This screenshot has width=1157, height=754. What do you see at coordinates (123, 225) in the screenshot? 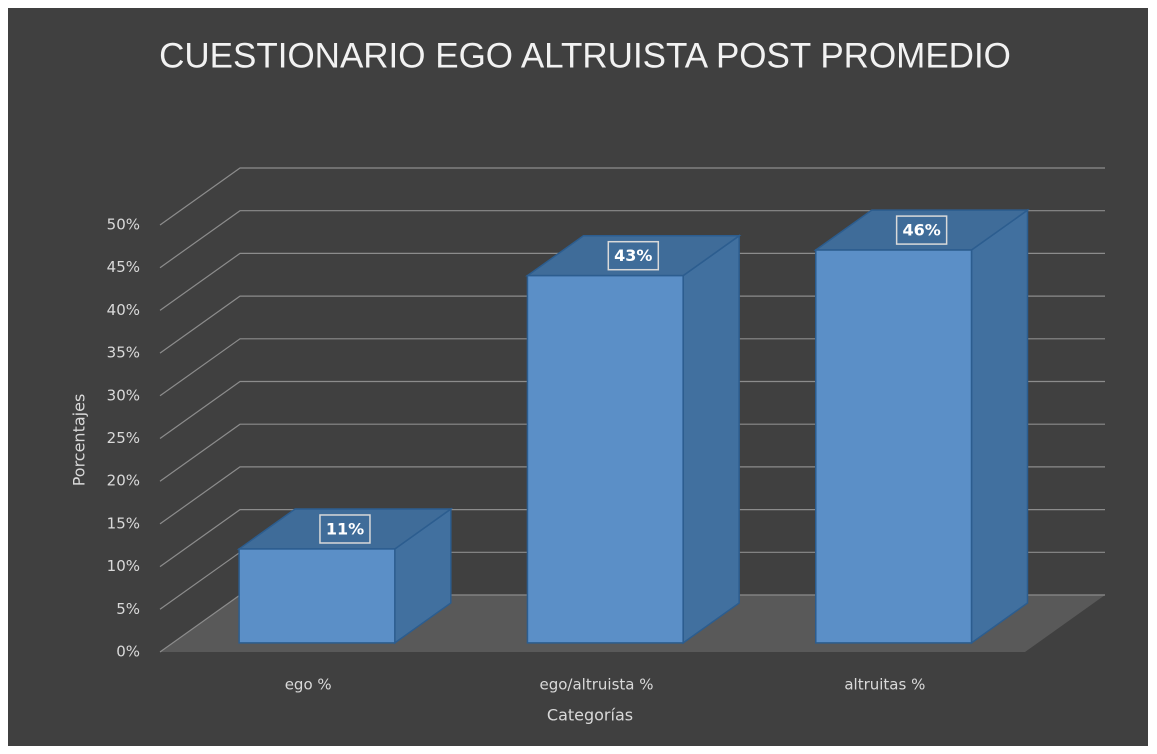
I see `y-tick-label: 50%` at bounding box center [123, 225].